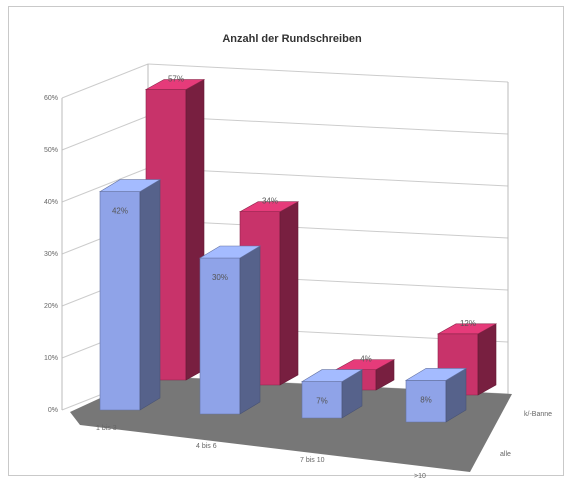 The height and width of the screenshot is (486, 576). What do you see at coordinates (106, 428) in the screenshot?
I see `x-tick-label: 1 bis 3` at bounding box center [106, 428].